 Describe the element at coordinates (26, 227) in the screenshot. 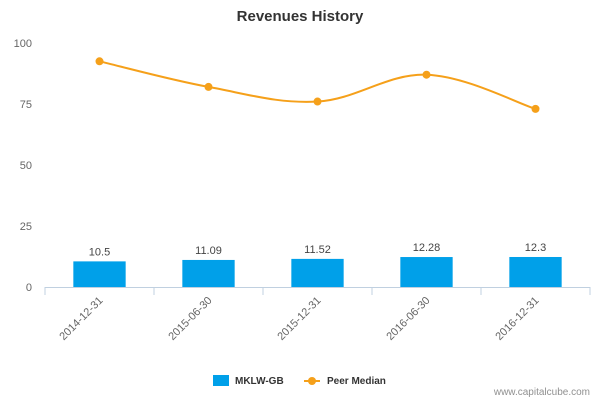

I see `y-tick-label: 25` at that location.